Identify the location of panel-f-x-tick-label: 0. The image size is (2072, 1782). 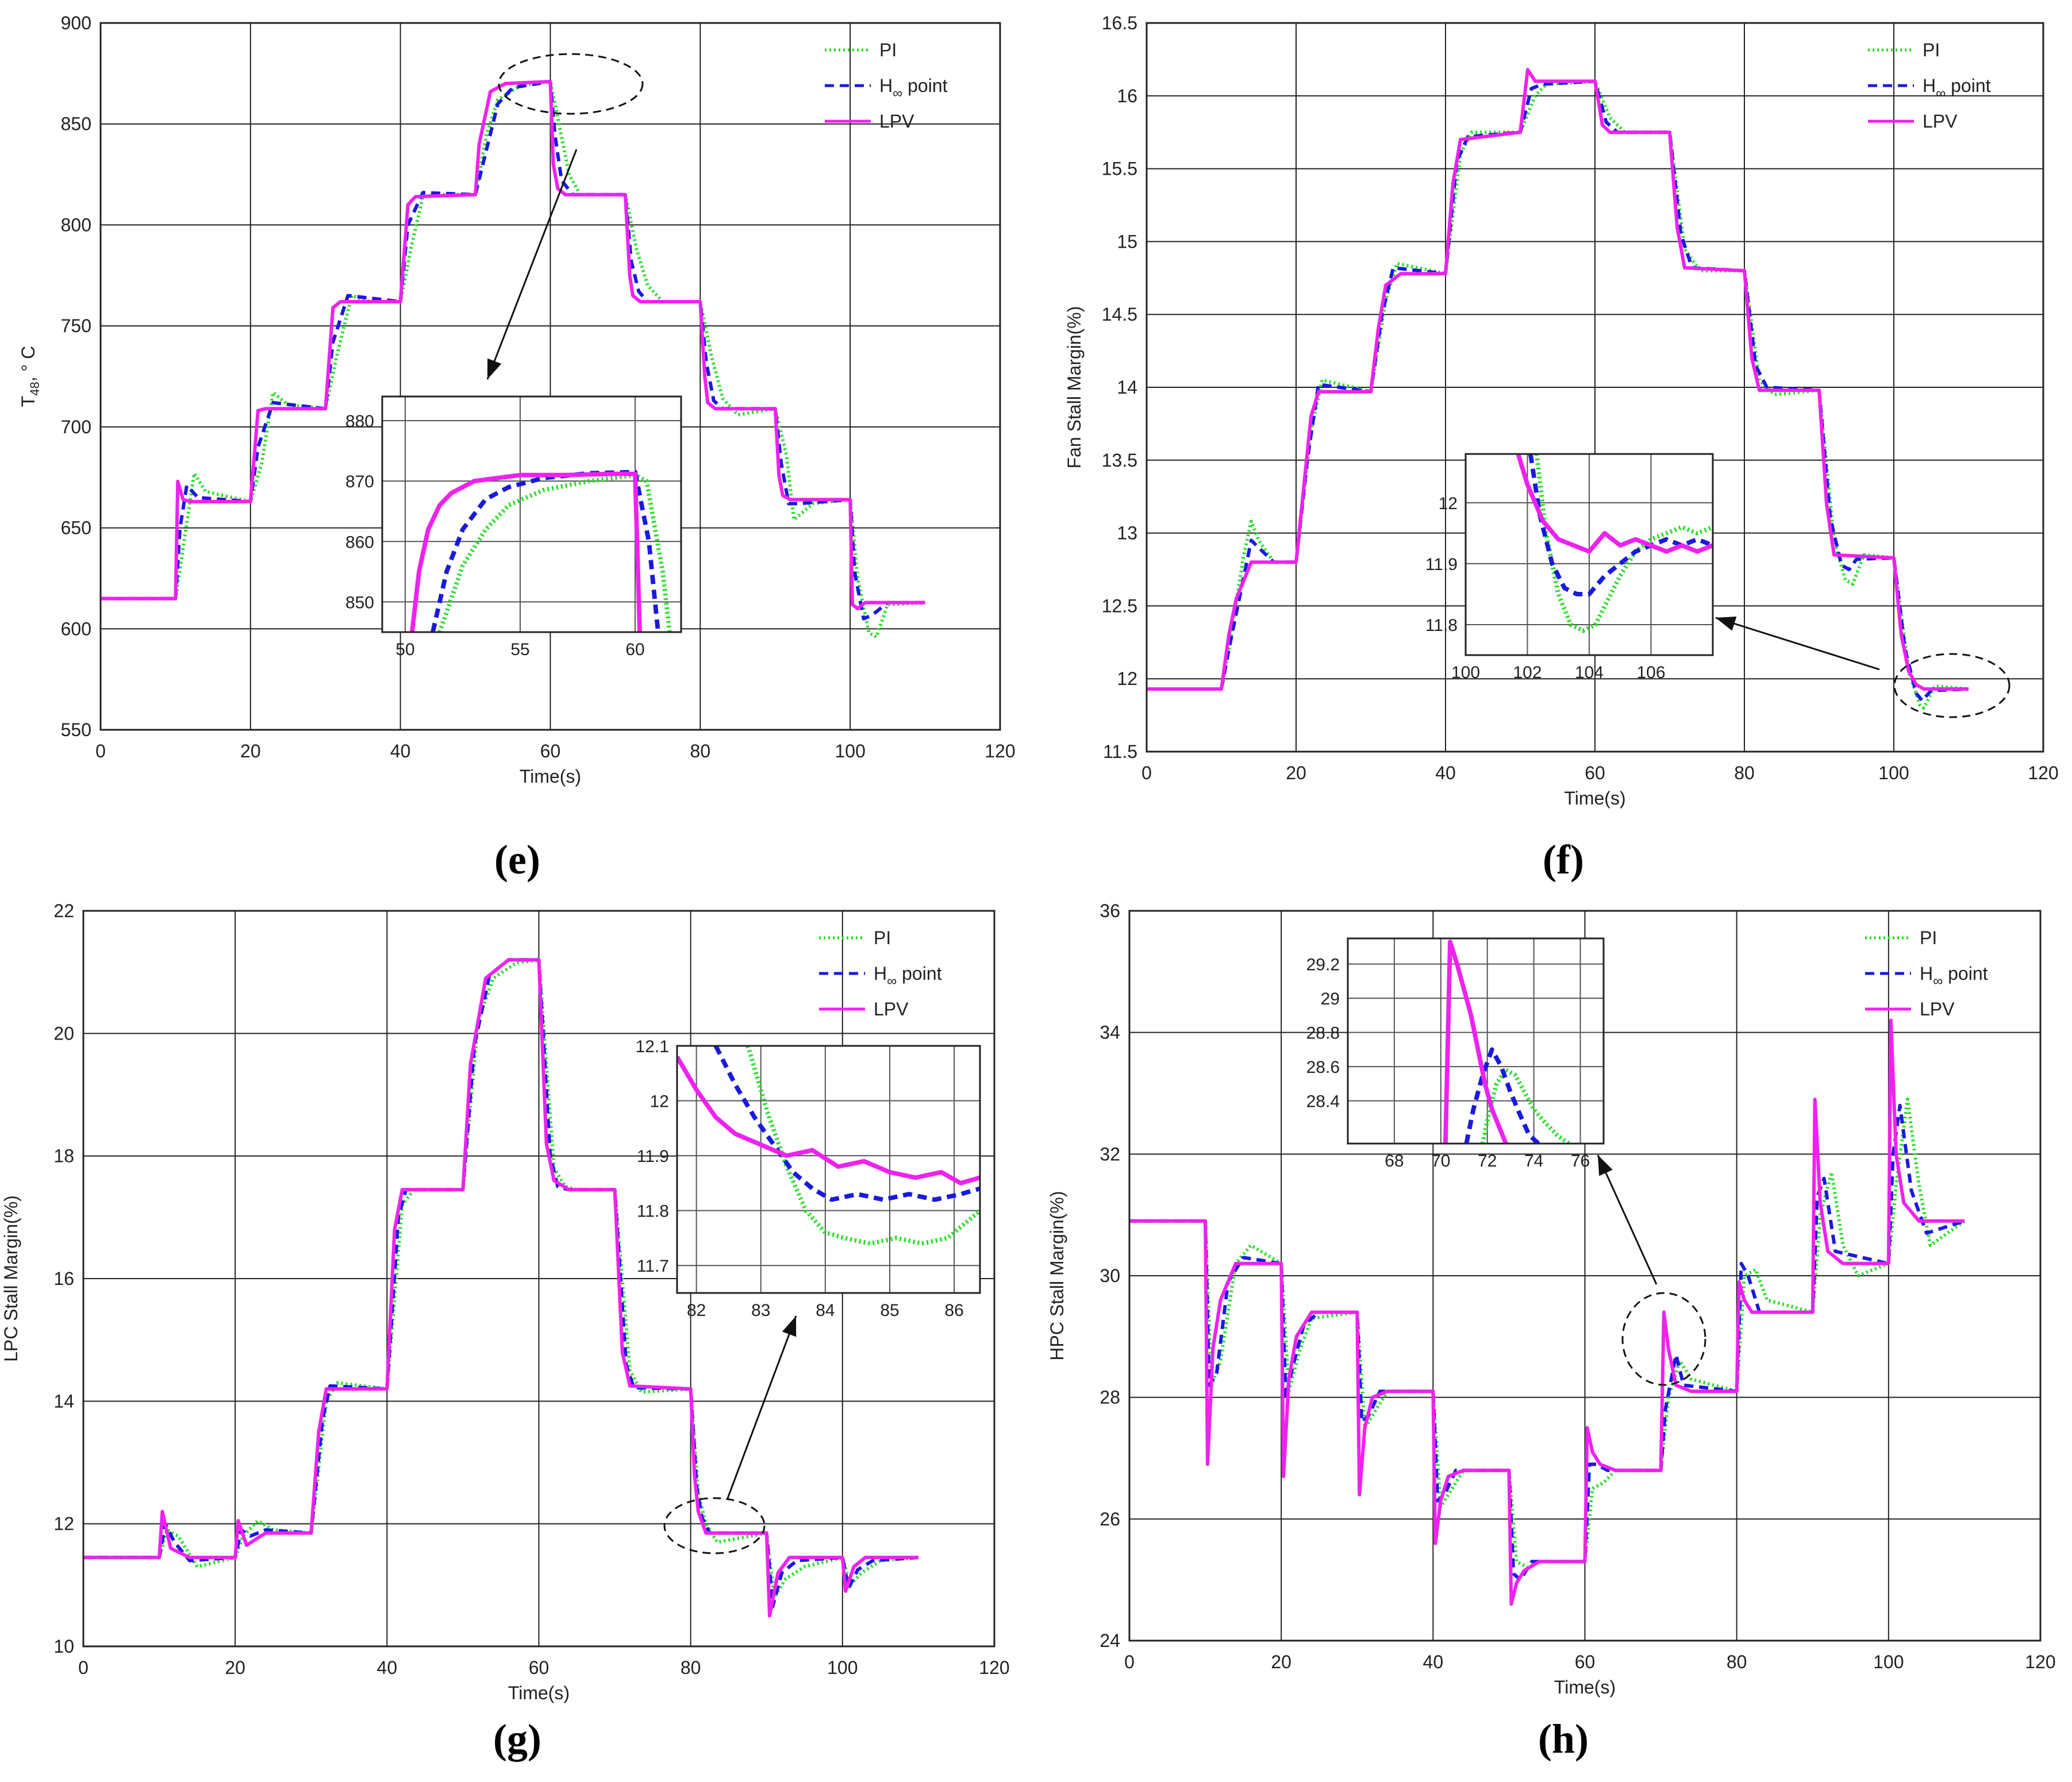
(1146, 773).